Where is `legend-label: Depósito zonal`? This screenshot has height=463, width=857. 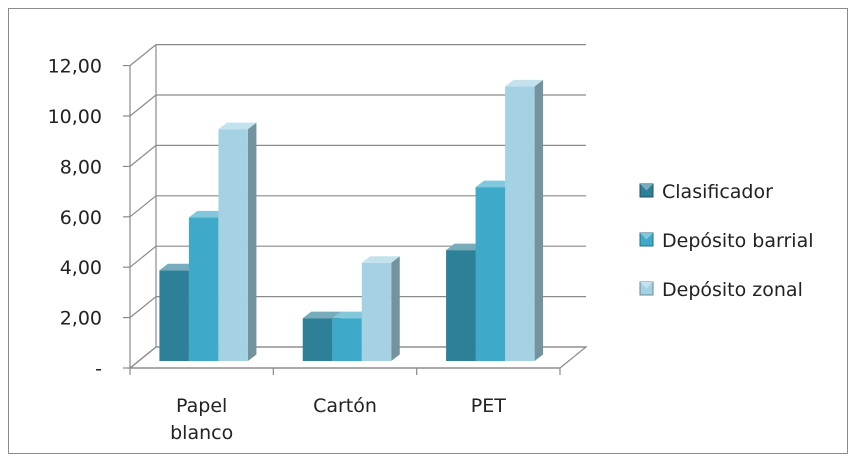 legend-label: Depósito zonal is located at coordinates (732, 290).